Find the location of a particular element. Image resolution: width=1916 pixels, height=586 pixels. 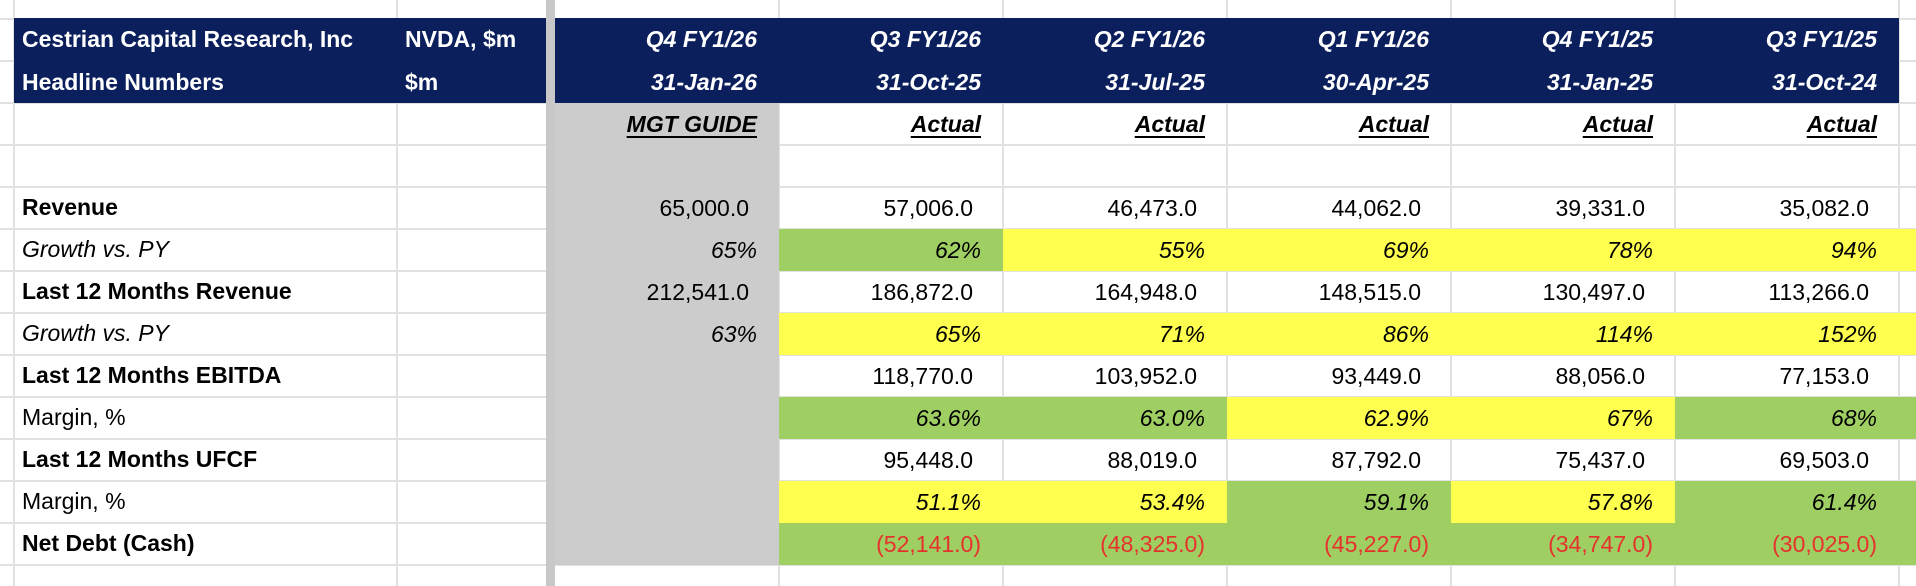

data-cell: 57,006.0 is located at coordinates (891, 208).